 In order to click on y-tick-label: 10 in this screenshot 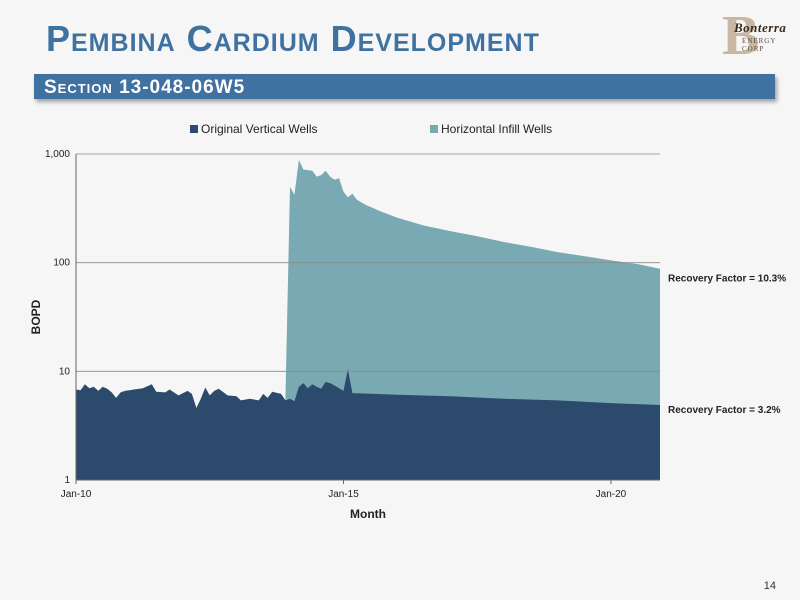, I will do `click(65, 371)`.